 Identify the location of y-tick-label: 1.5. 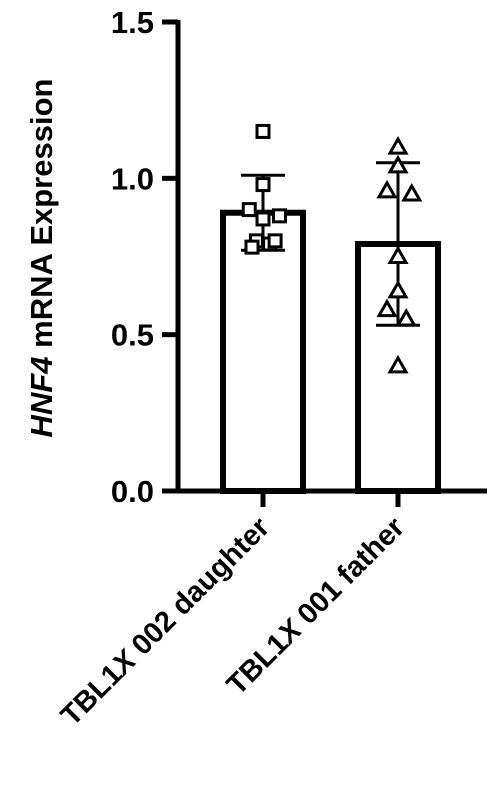
(132, 22).